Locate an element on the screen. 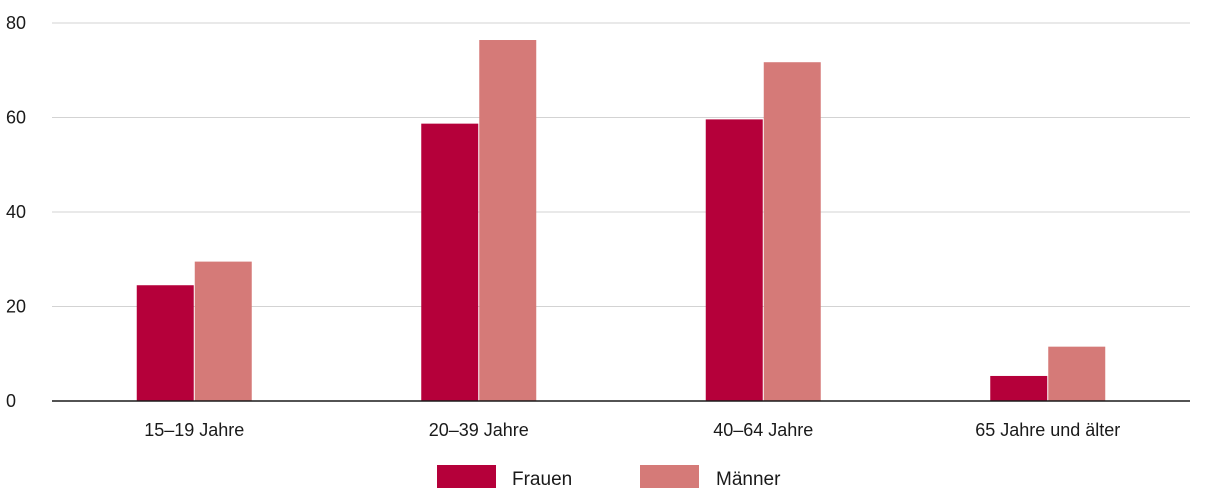 This screenshot has width=1215, height=488. x-category-label: 65 Jahre und älter is located at coordinates (1047, 430).